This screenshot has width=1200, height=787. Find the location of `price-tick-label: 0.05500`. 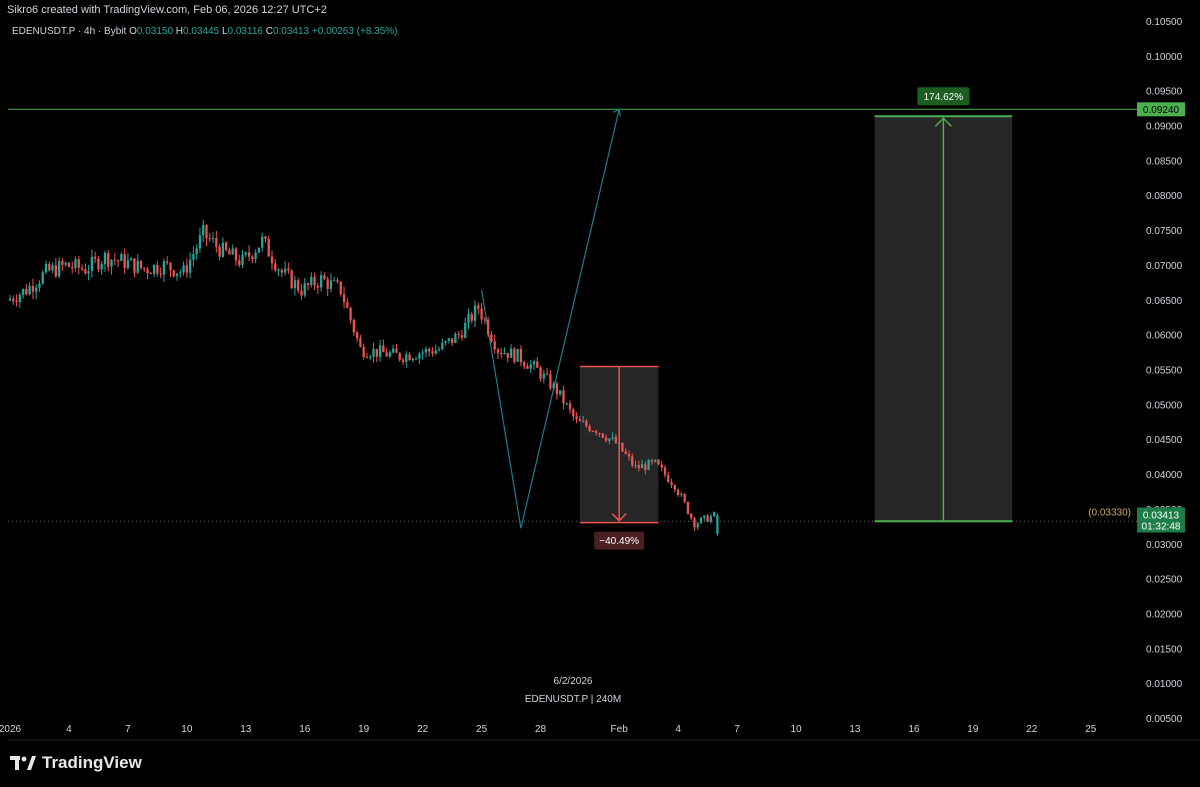

price-tick-label: 0.05500 is located at coordinates (1164, 371).